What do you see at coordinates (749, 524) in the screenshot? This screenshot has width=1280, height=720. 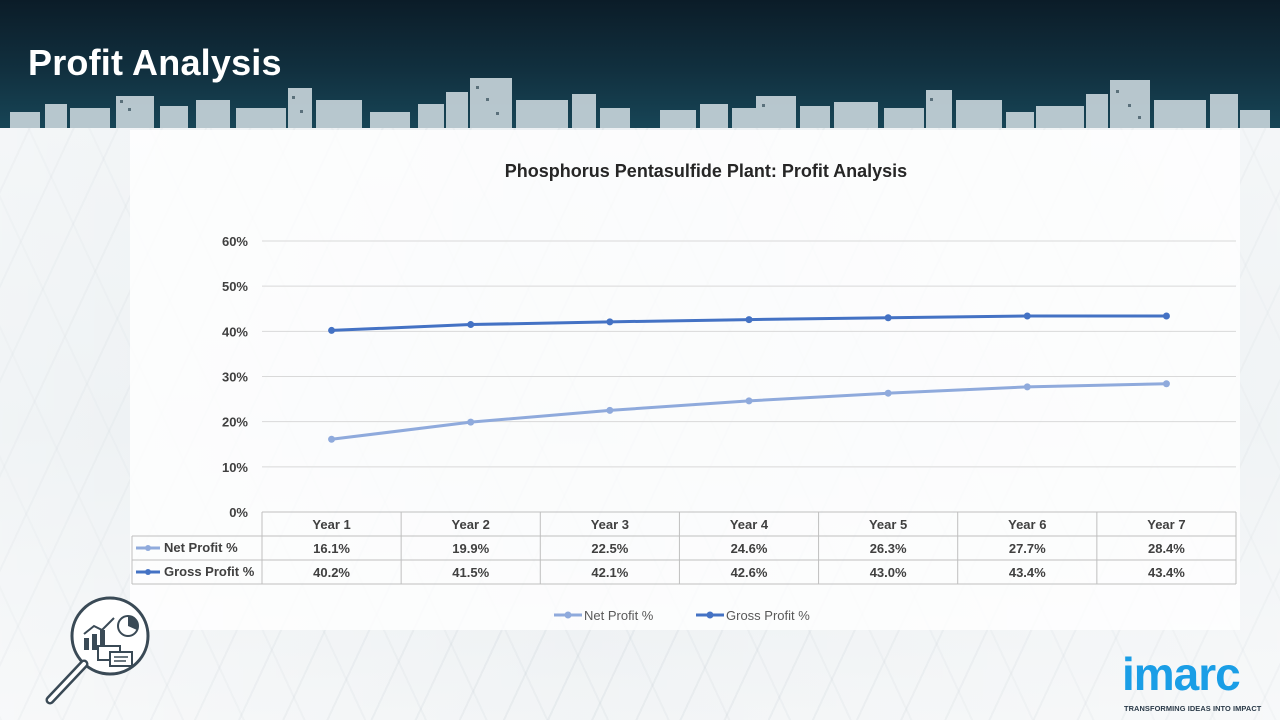 I see `x-tick-label: Year 4` at bounding box center [749, 524].